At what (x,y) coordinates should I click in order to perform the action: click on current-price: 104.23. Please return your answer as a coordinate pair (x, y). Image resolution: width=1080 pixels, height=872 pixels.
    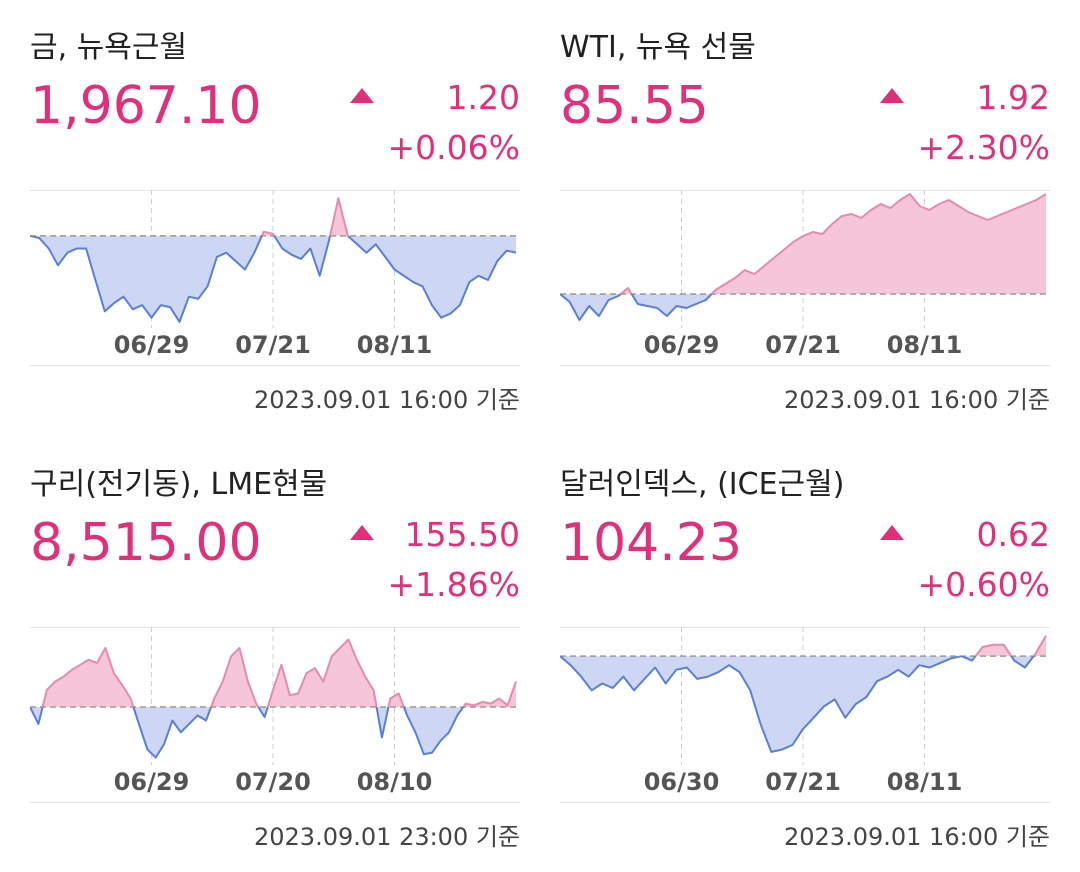
    Looking at the image, I should click on (651, 543).